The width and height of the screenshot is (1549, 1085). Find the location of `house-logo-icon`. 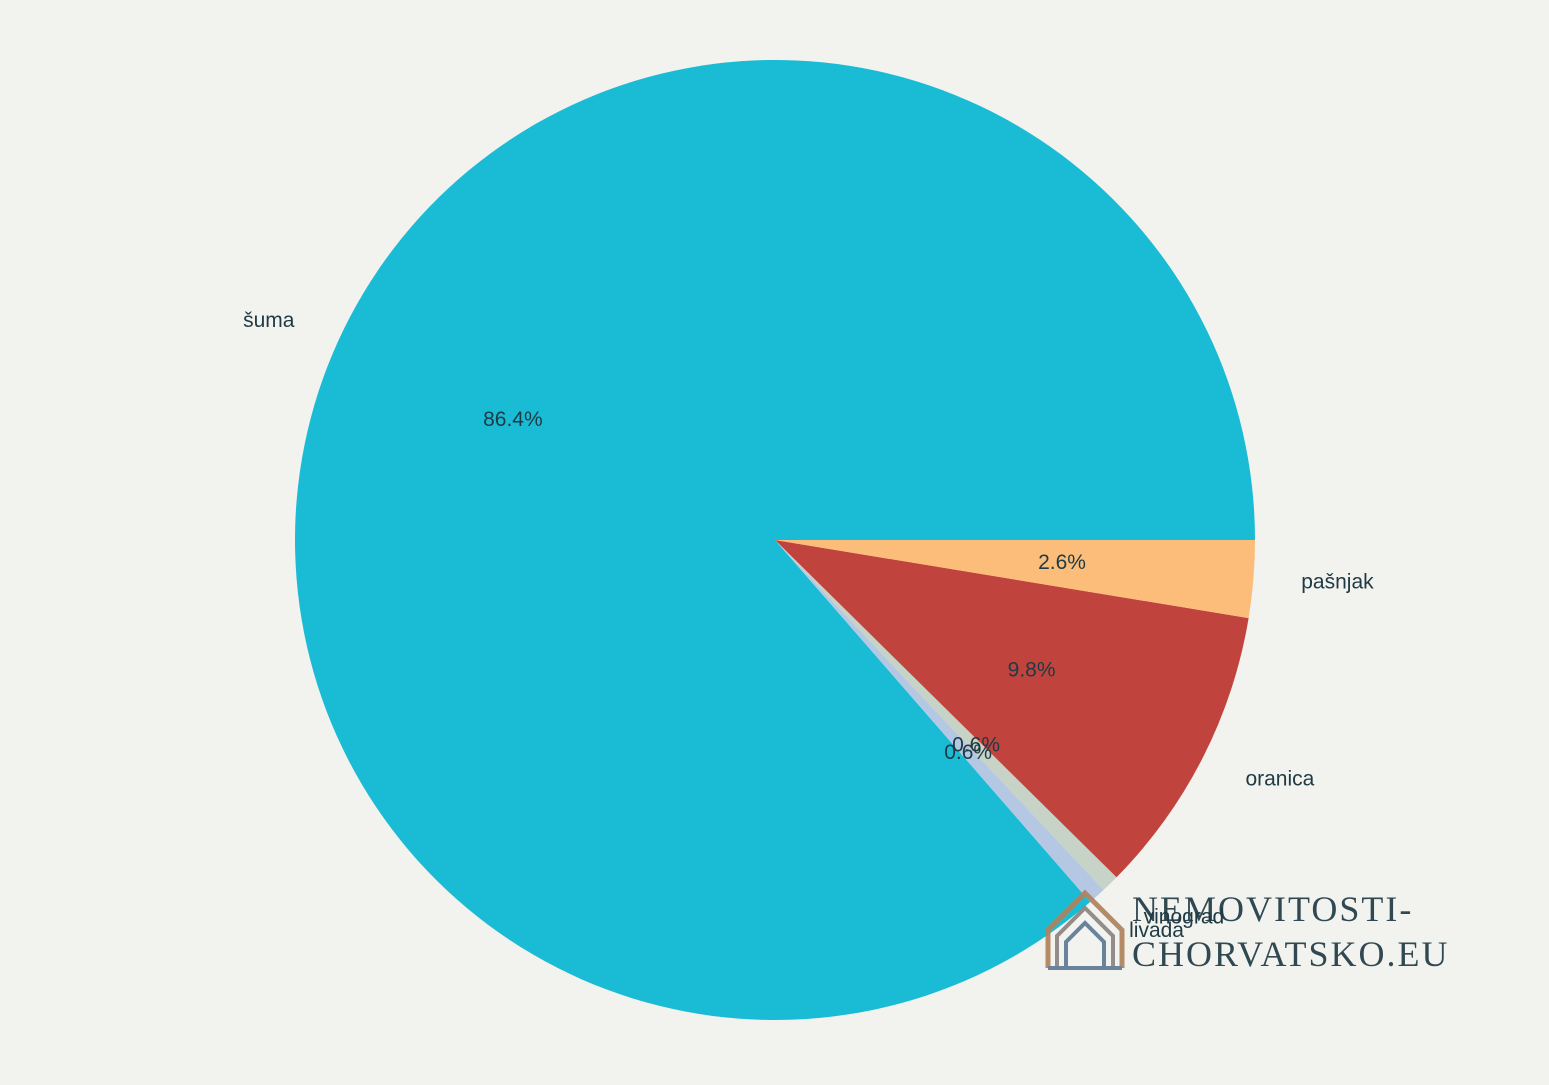

house-logo-icon is located at coordinates (1085, 929).